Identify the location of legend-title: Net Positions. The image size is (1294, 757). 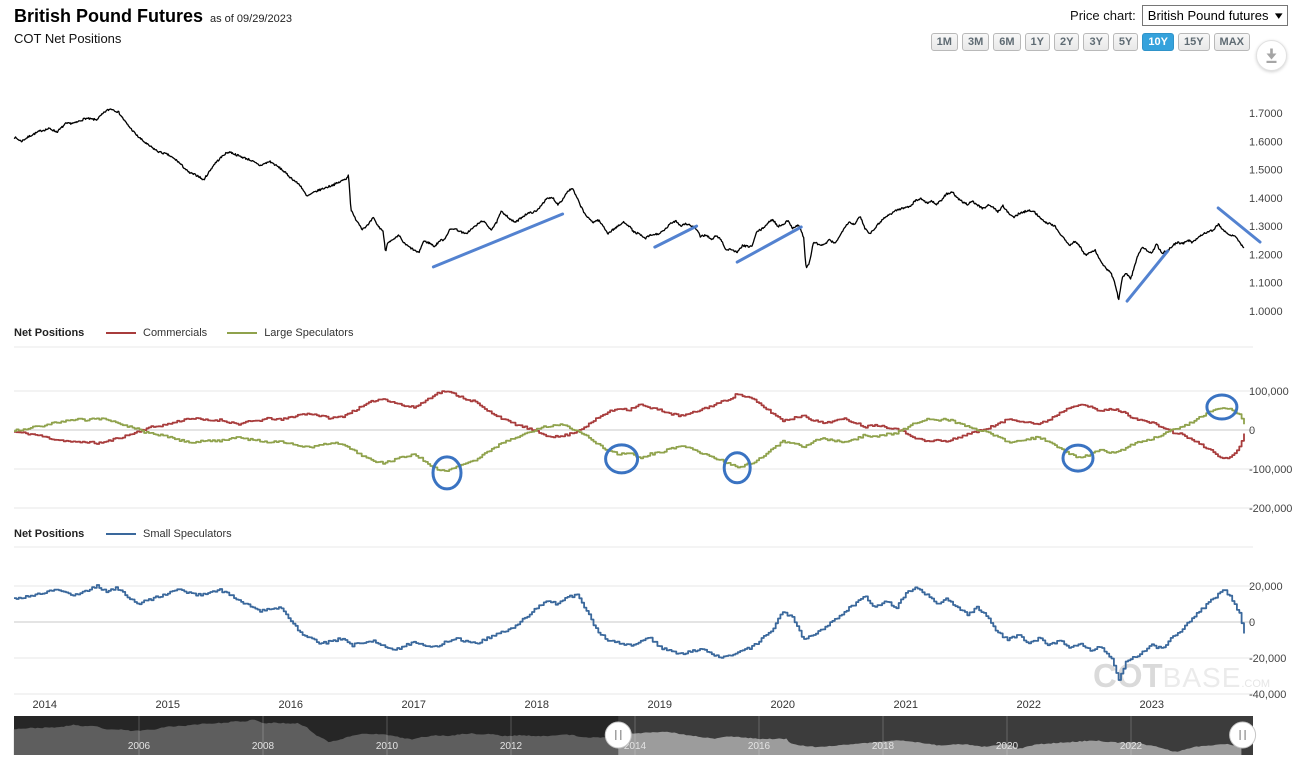
(49, 333).